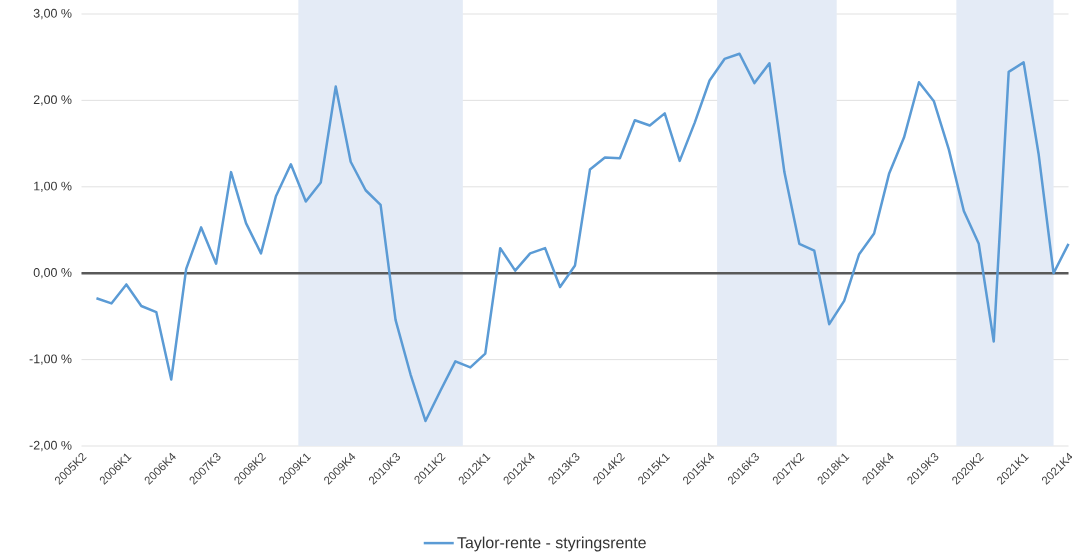 The image size is (1072, 560). Describe the element at coordinates (551, 544) in the screenshot. I see `legend-label: Taylor-rente - styringsrente` at that location.